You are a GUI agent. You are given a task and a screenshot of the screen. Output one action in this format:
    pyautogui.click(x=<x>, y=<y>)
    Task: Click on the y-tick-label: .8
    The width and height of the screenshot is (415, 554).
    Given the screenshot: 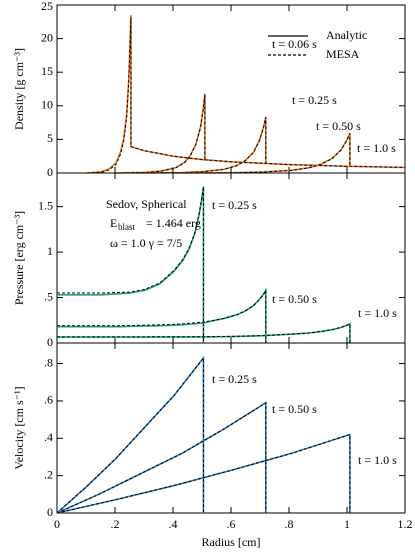 What is the action you would take?
    pyautogui.click(x=48, y=362)
    